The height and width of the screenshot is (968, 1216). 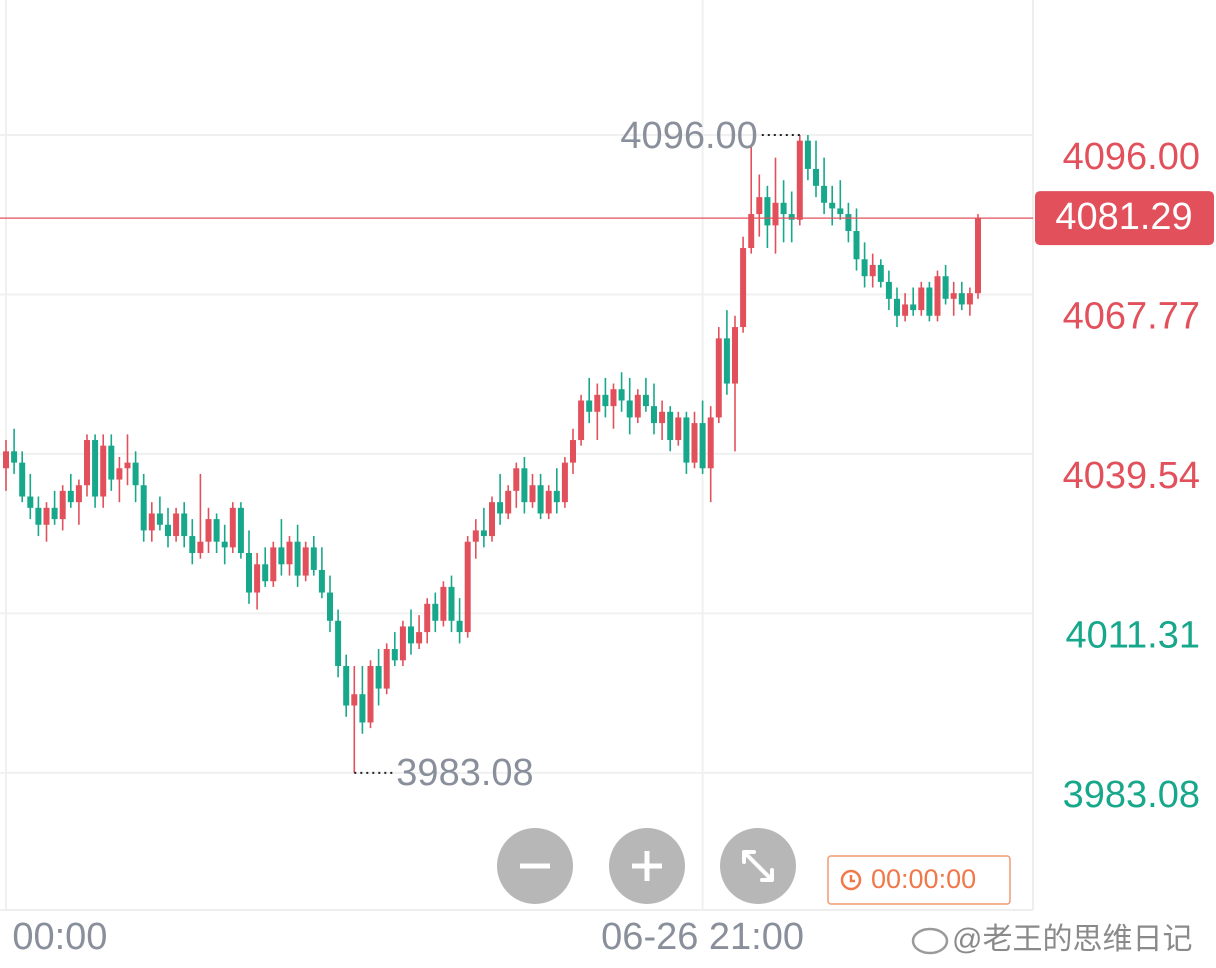 What do you see at coordinates (647, 866) in the screenshot?
I see `zoom-in-button` at bounding box center [647, 866].